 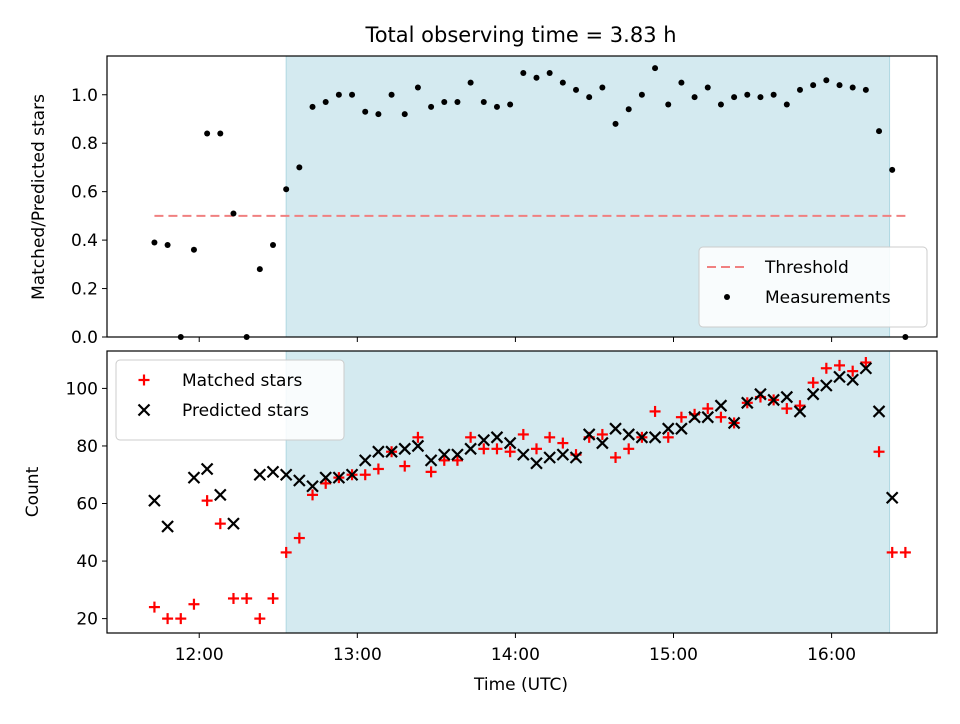 I want to click on x-tick-label: 13:00, so click(x=357, y=655).